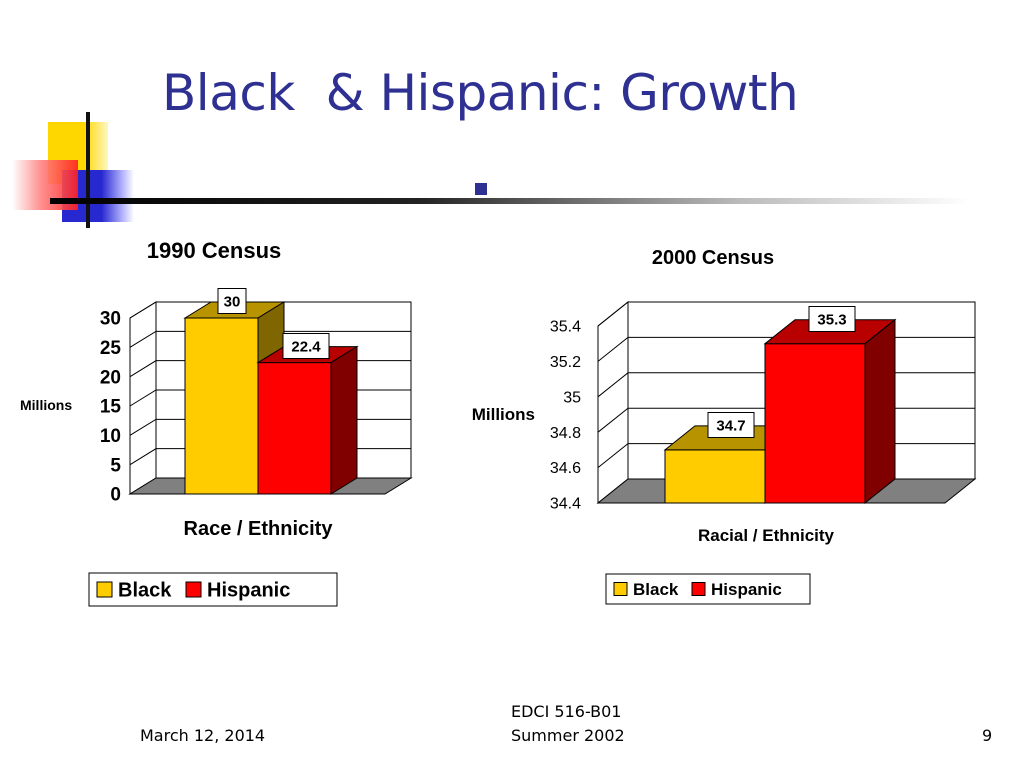 This screenshot has width=1024, height=768. I want to click on chart1-y-tick-label: 10, so click(110, 436).